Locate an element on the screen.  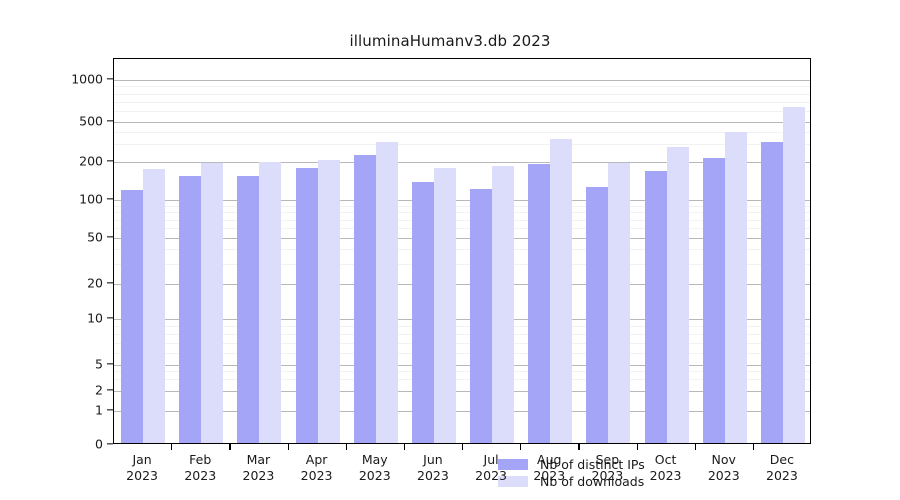
bar-distinct-ips-apr is located at coordinates (306, 305).